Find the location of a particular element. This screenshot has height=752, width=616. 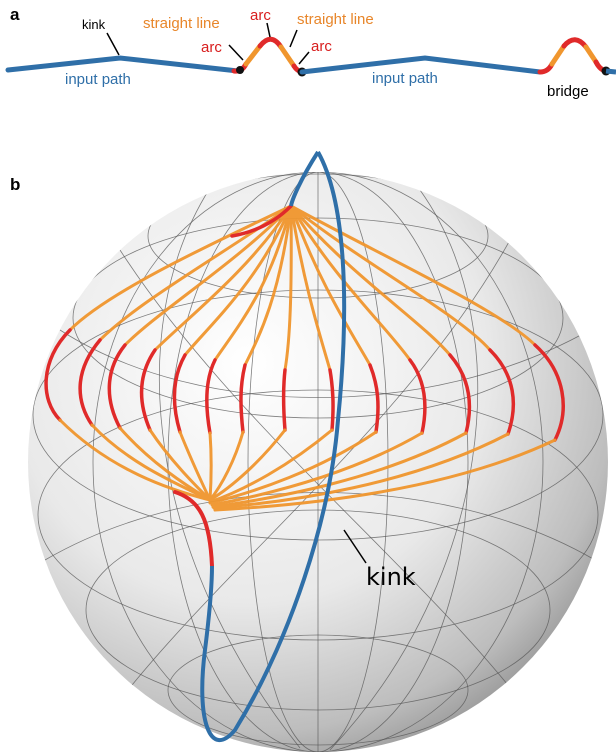

straight-lines-lower is located at coordinates (307, 465).